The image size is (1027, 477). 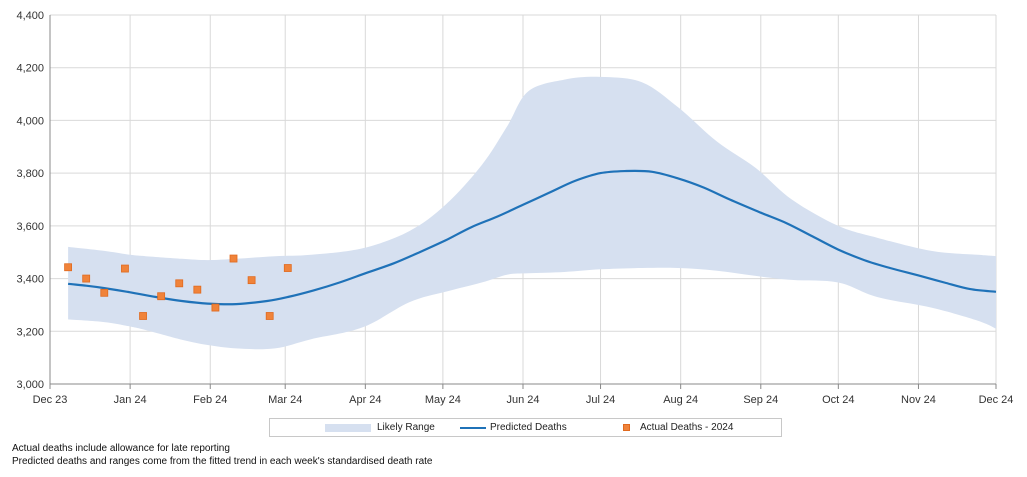 I want to click on y-tick-label: 3,600, so click(x=30, y=227).